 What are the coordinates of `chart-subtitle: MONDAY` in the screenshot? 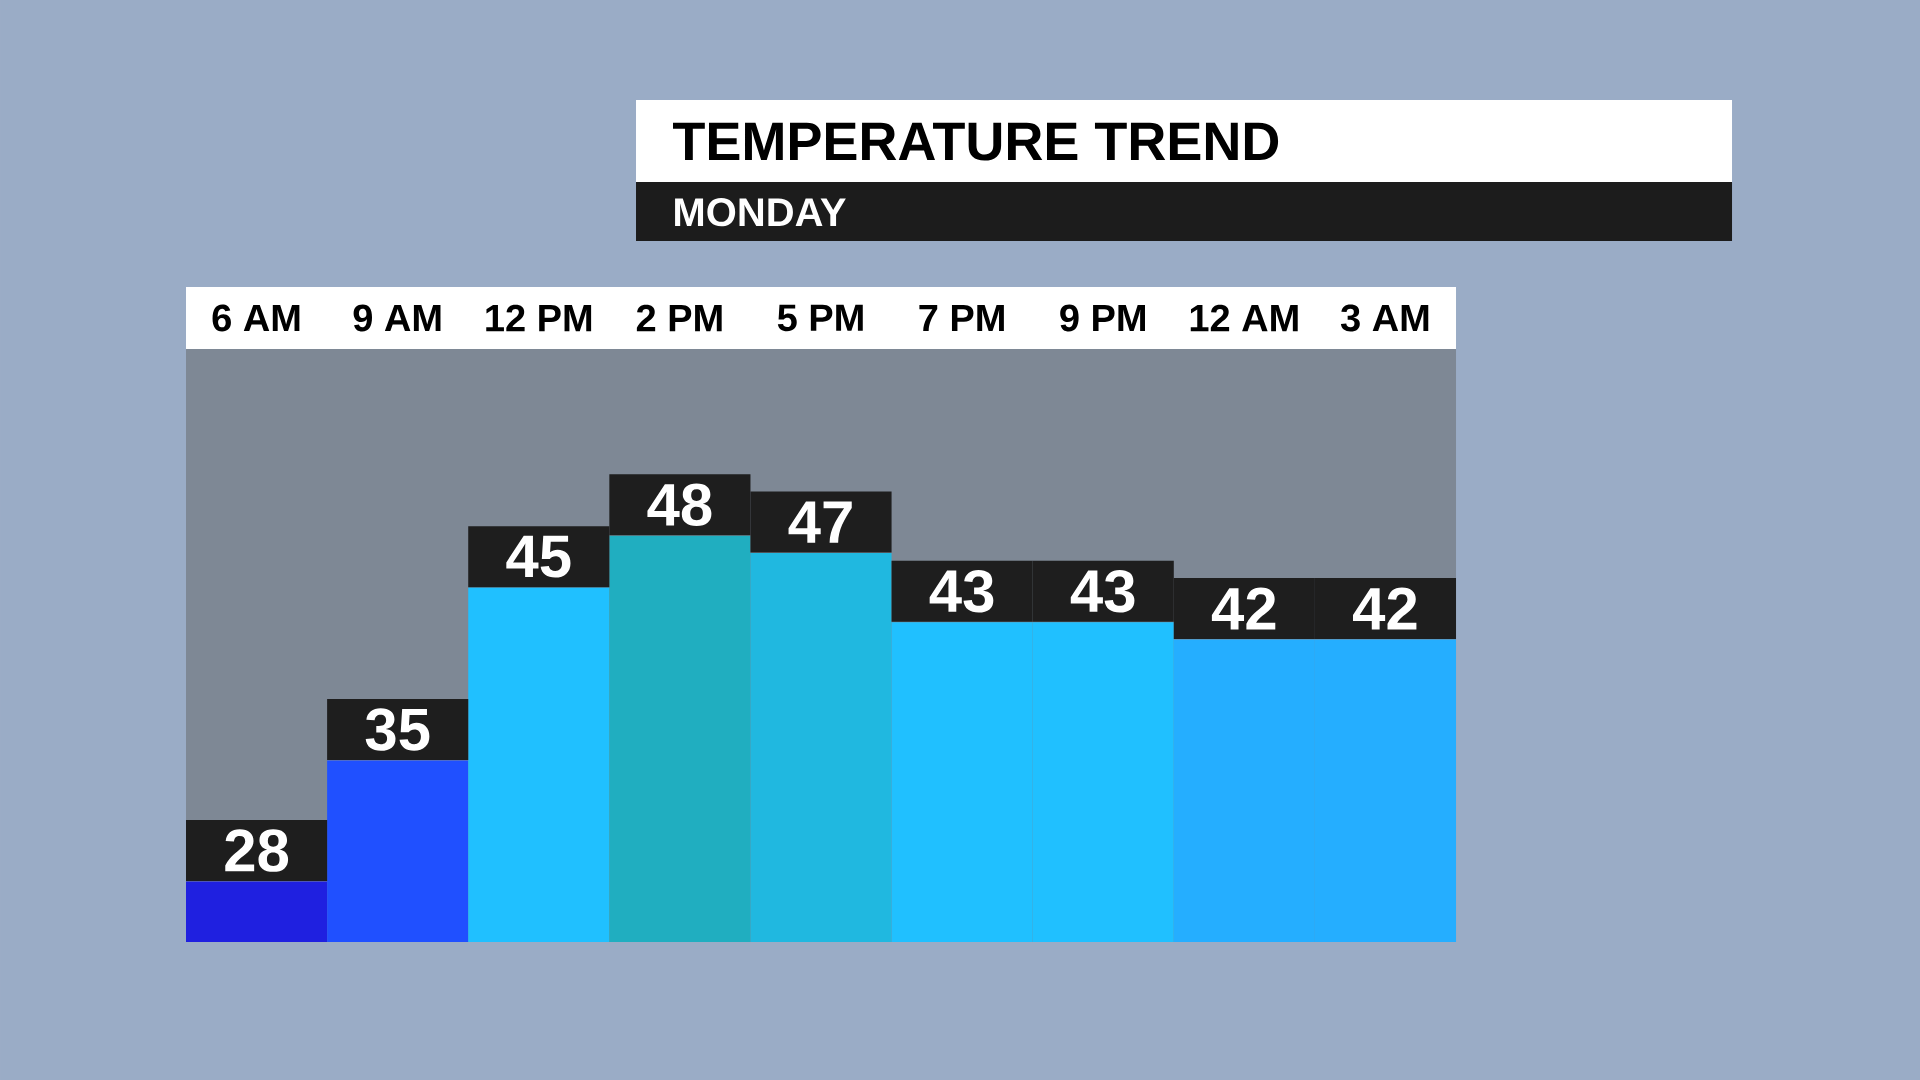 It's located at (760, 212).